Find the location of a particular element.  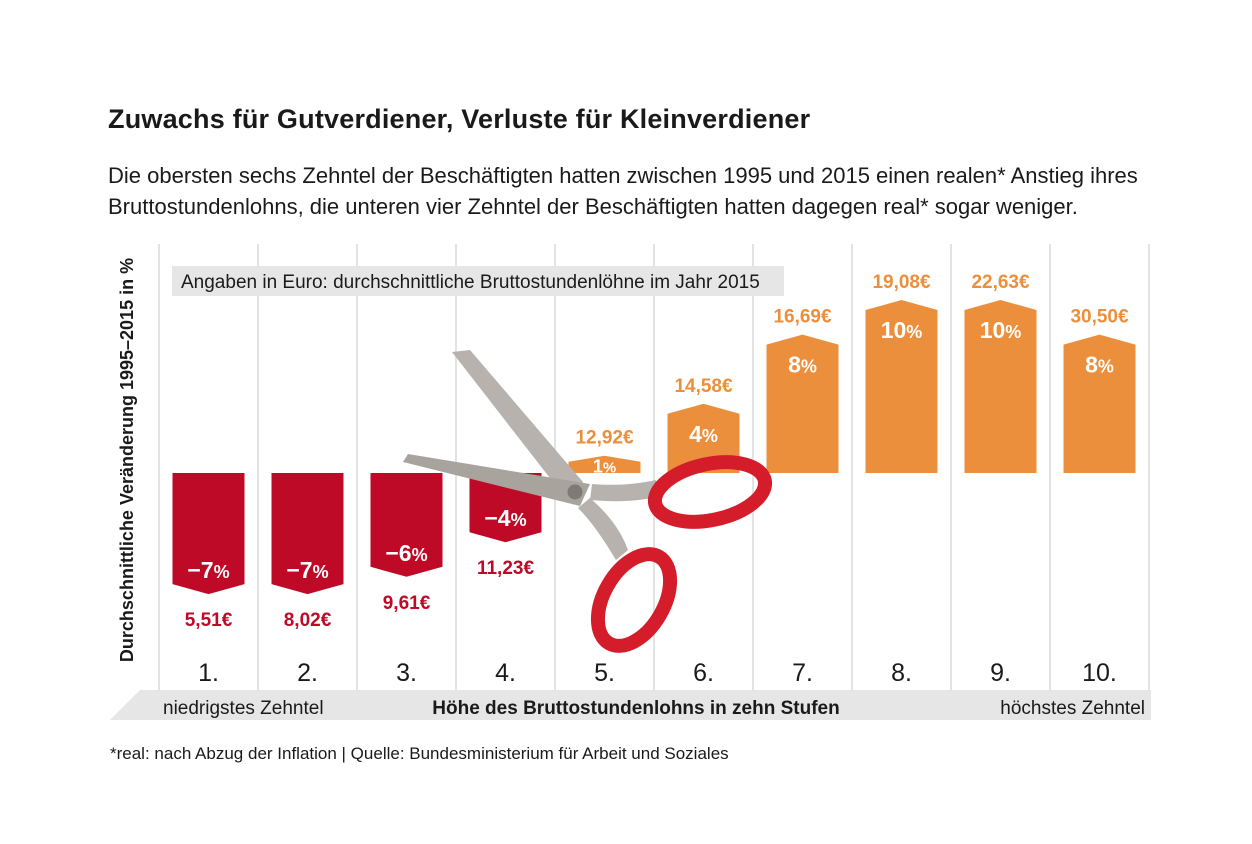

bar-value-number: 1 is located at coordinates (598, 466).